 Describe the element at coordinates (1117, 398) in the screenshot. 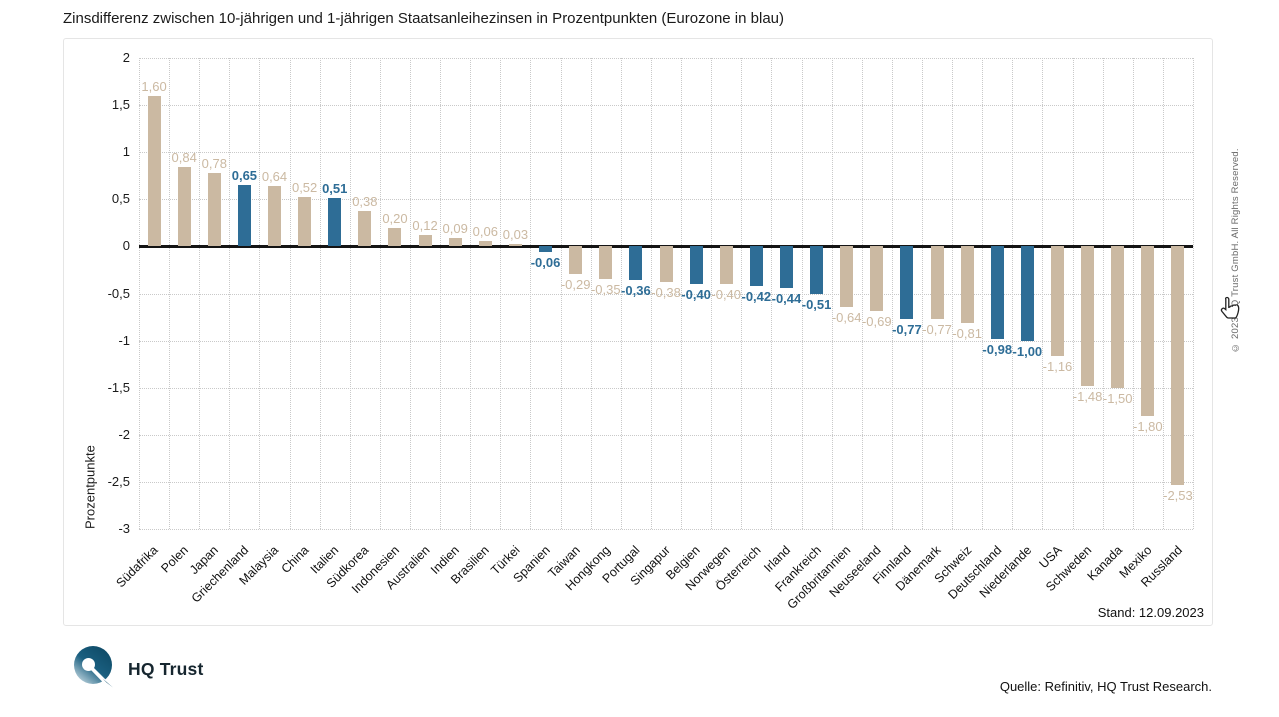

I see `bar-value-label: -1,50` at that location.